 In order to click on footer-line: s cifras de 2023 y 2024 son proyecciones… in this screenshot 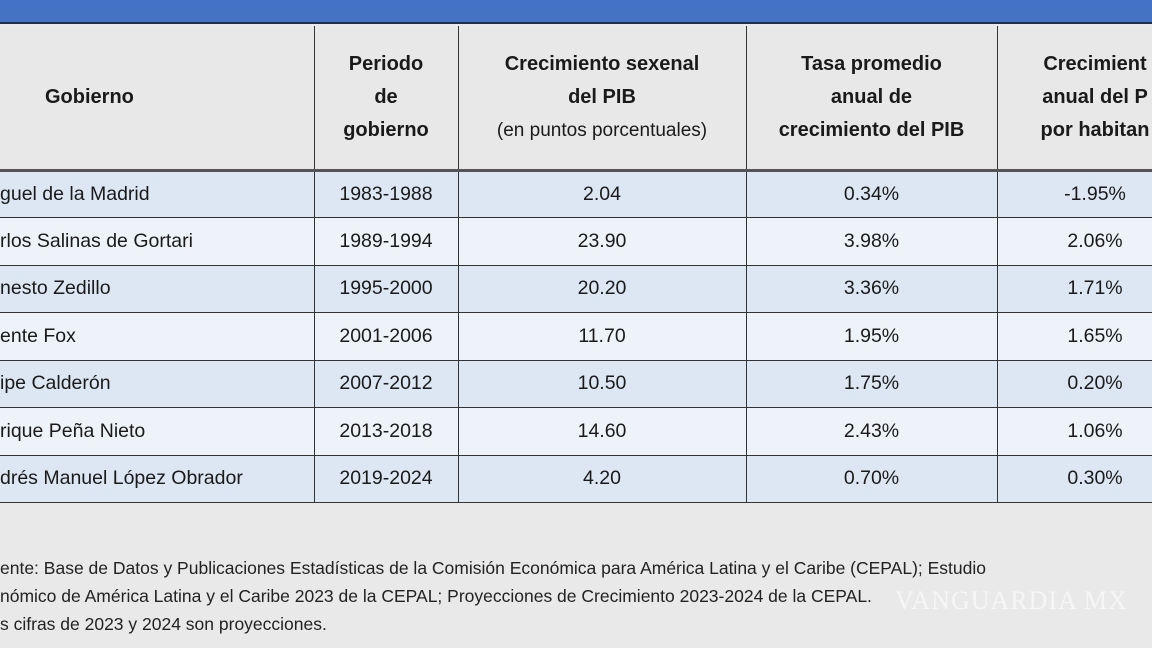, I will do `click(163, 624)`.